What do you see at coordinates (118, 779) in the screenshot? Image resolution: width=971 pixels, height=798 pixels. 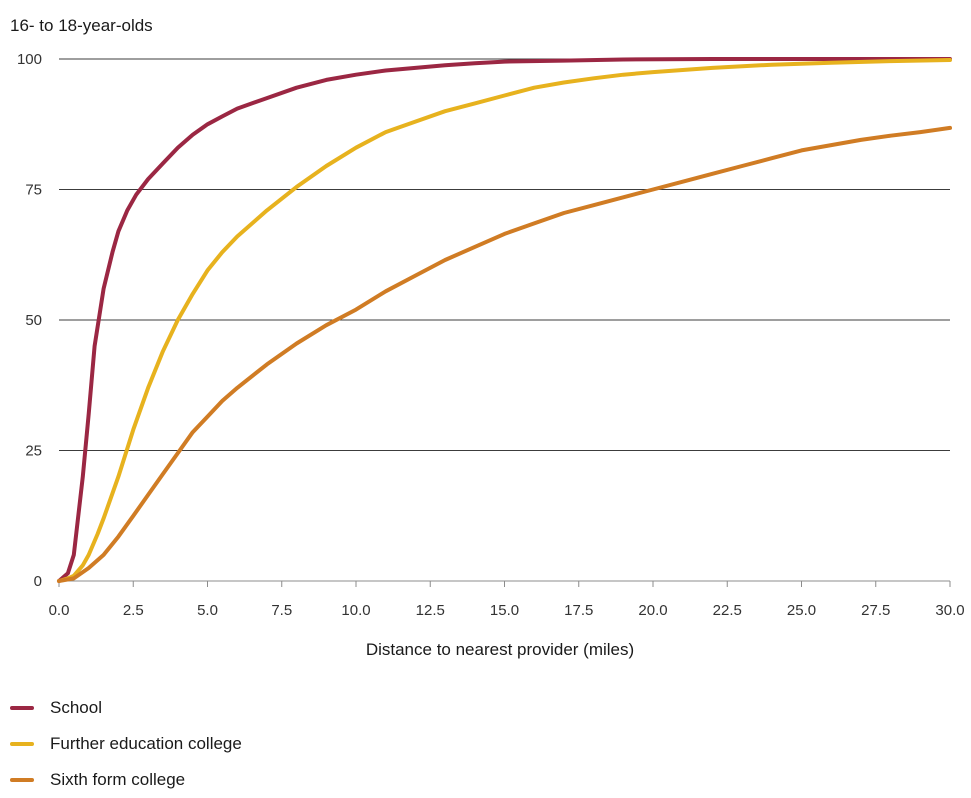 I see `legend-label-sixth-form-college: Sixth form college` at bounding box center [118, 779].